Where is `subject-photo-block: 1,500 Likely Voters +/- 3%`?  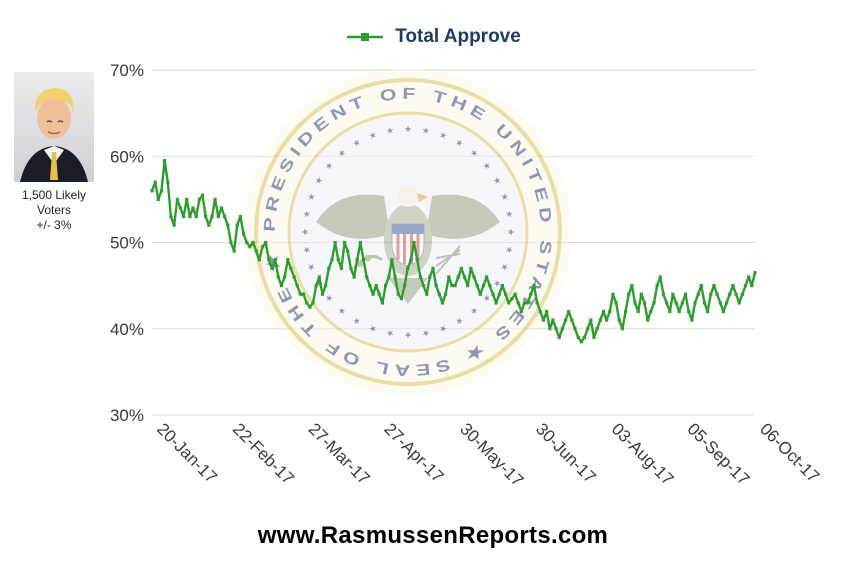 subject-photo-block: 1,500 Likely Voters +/- 3% is located at coordinates (54, 152).